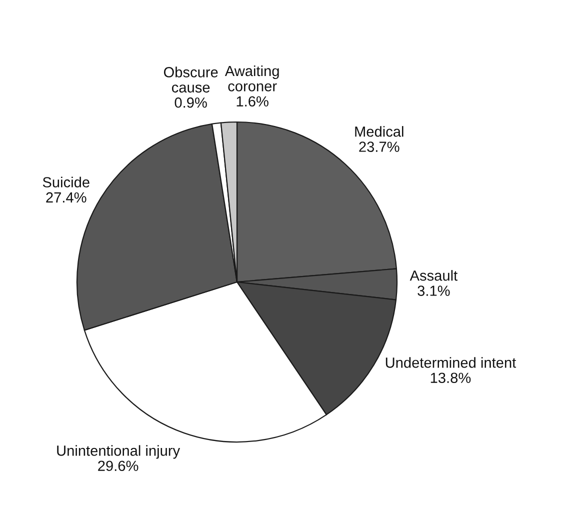 Image resolution: width=564 pixels, height=518 pixels. What do you see at coordinates (118, 466) in the screenshot?
I see `data-label: 29.6%` at bounding box center [118, 466].